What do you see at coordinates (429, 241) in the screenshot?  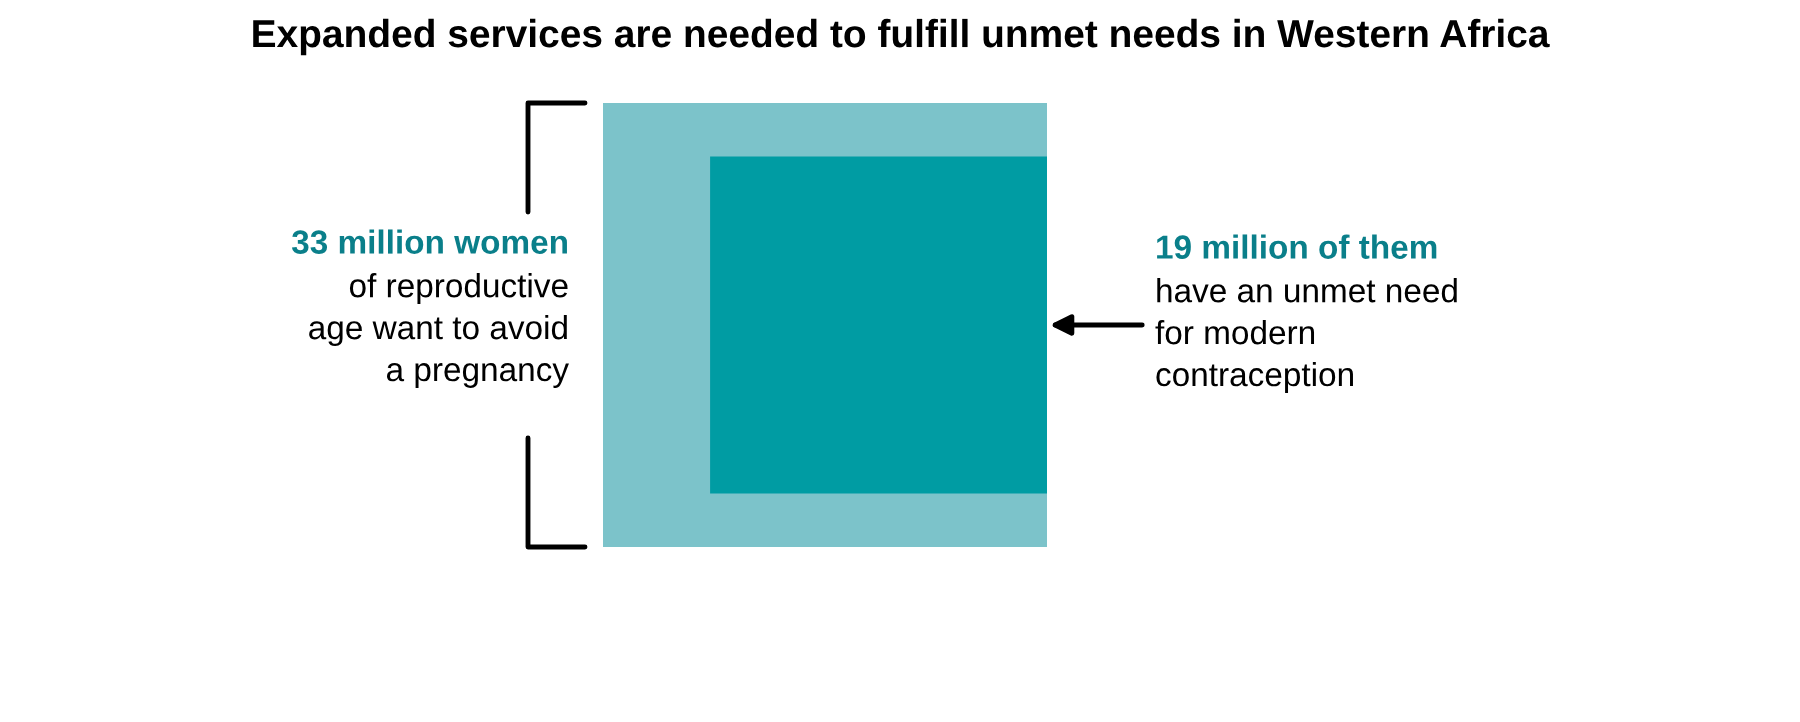 I see `data-label: 33 million women` at bounding box center [429, 241].